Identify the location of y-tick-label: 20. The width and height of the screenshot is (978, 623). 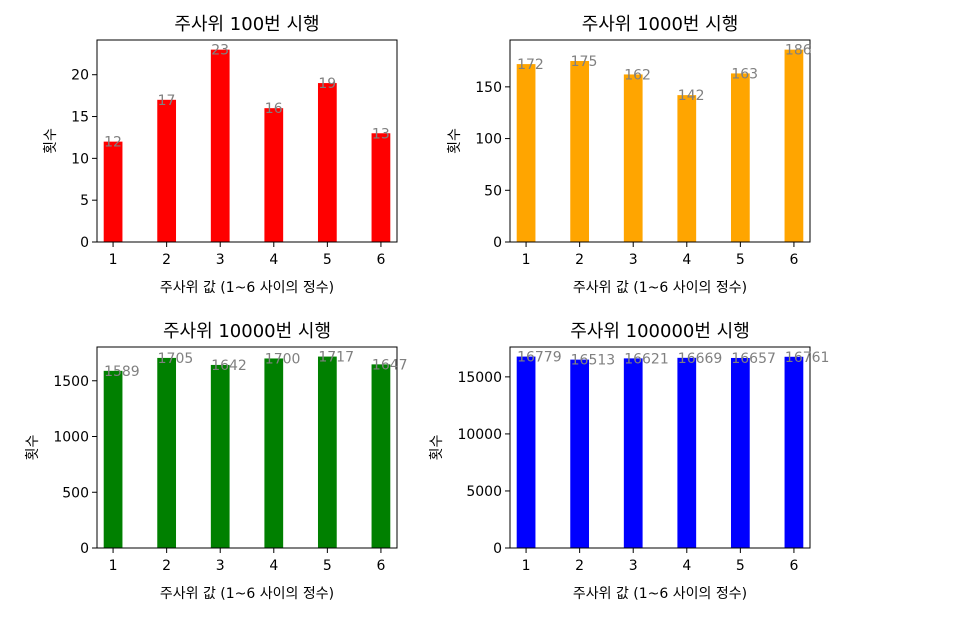
(80, 76).